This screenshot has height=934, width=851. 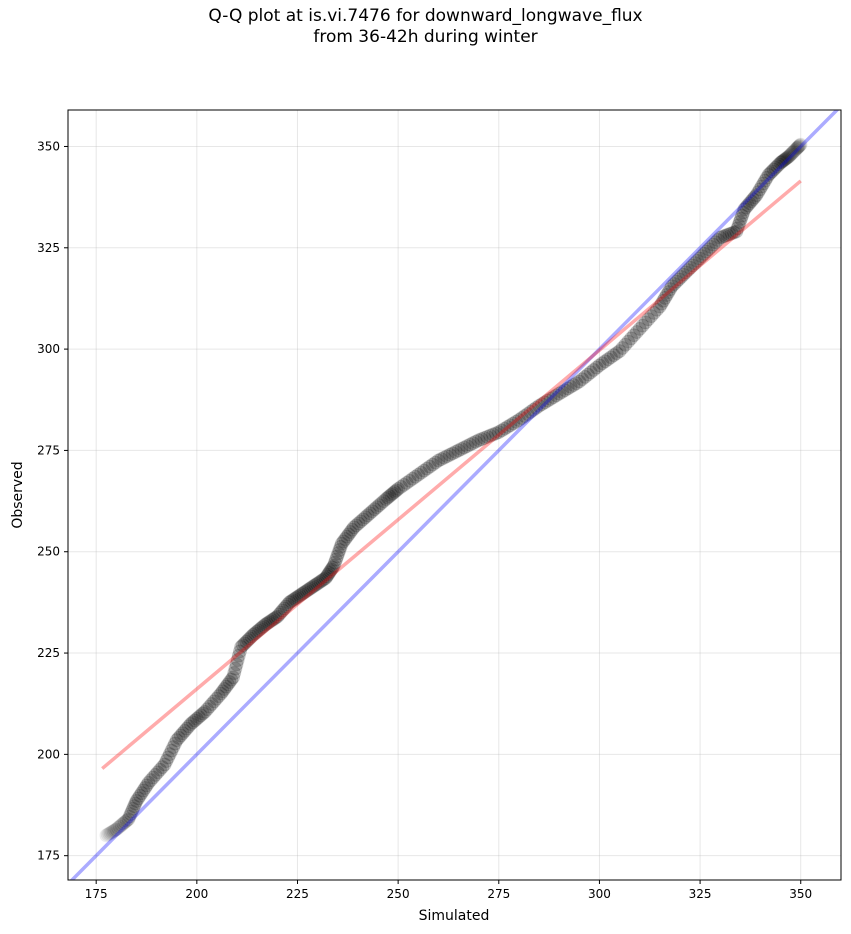 I want to click on y-tick-label: 325, so click(x=48, y=248).